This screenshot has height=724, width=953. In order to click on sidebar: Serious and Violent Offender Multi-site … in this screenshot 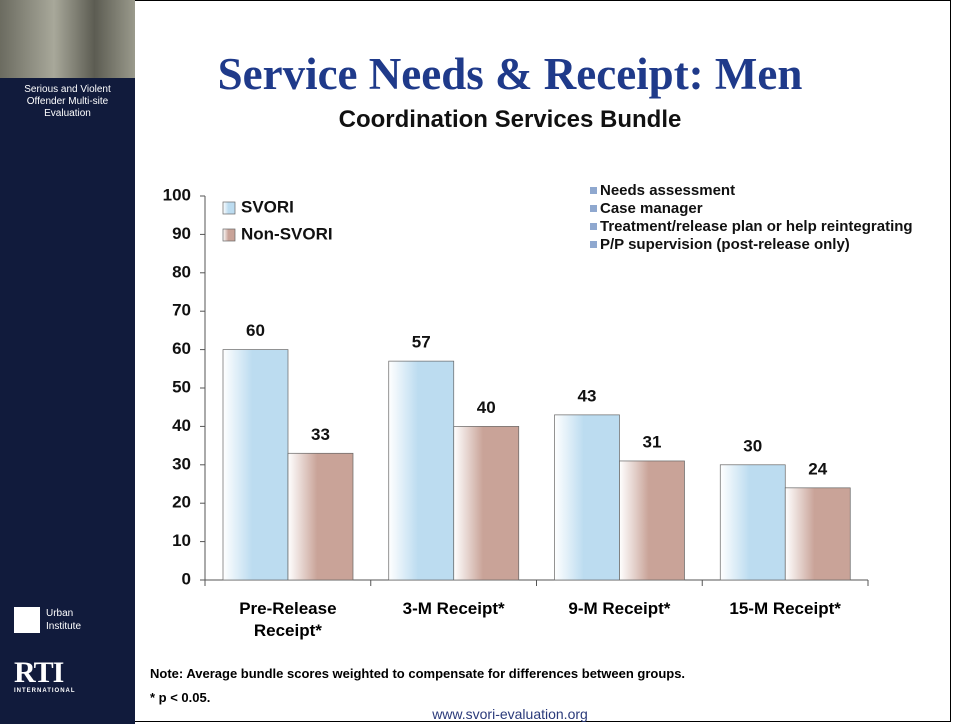, I will do `click(67, 362)`.